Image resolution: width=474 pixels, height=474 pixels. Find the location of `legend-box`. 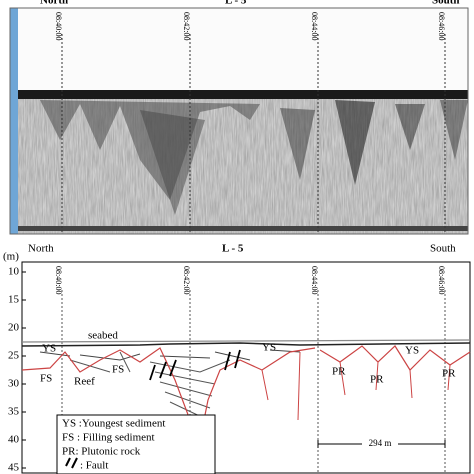

legend-box is located at coordinates (136, 444).